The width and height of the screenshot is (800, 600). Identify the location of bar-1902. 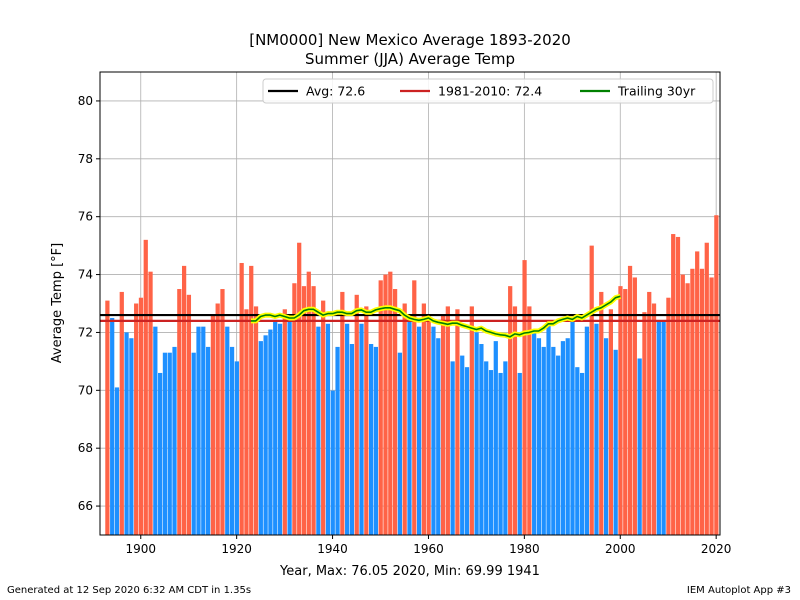
(150, 403).